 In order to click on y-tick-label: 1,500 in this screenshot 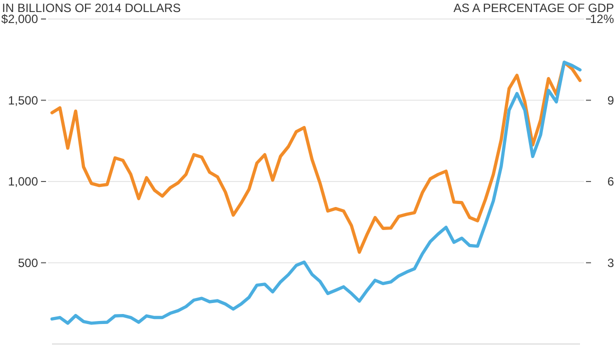, I will do `click(23, 100)`.